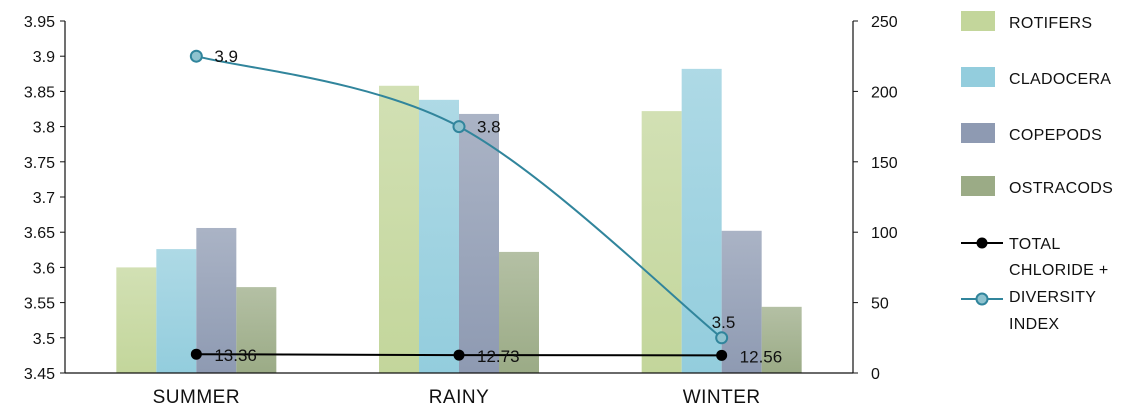 Image resolution: width=1133 pixels, height=409 pixels. Describe the element at coordinates (44, 268) in the screenshot. I see `left-tick-label: 3.6` at that location.